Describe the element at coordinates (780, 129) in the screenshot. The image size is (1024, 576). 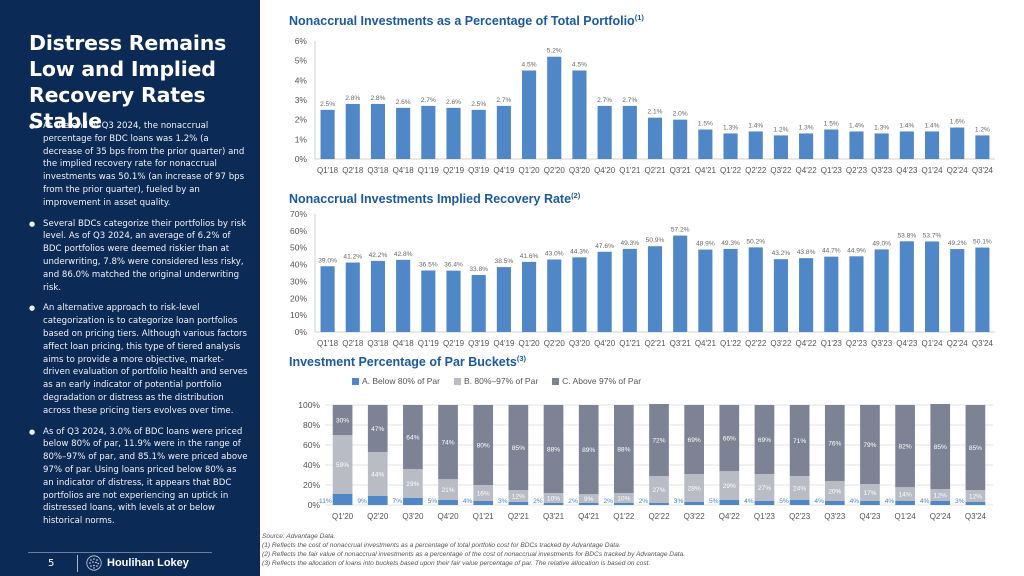
I see `chart1-data-label: 1.2%` at that location.